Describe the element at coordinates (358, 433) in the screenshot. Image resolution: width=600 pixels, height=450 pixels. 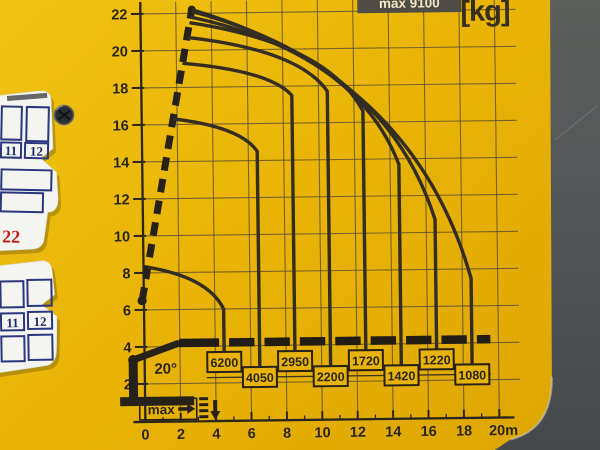
I see `x-tick-label: 12` at that location.